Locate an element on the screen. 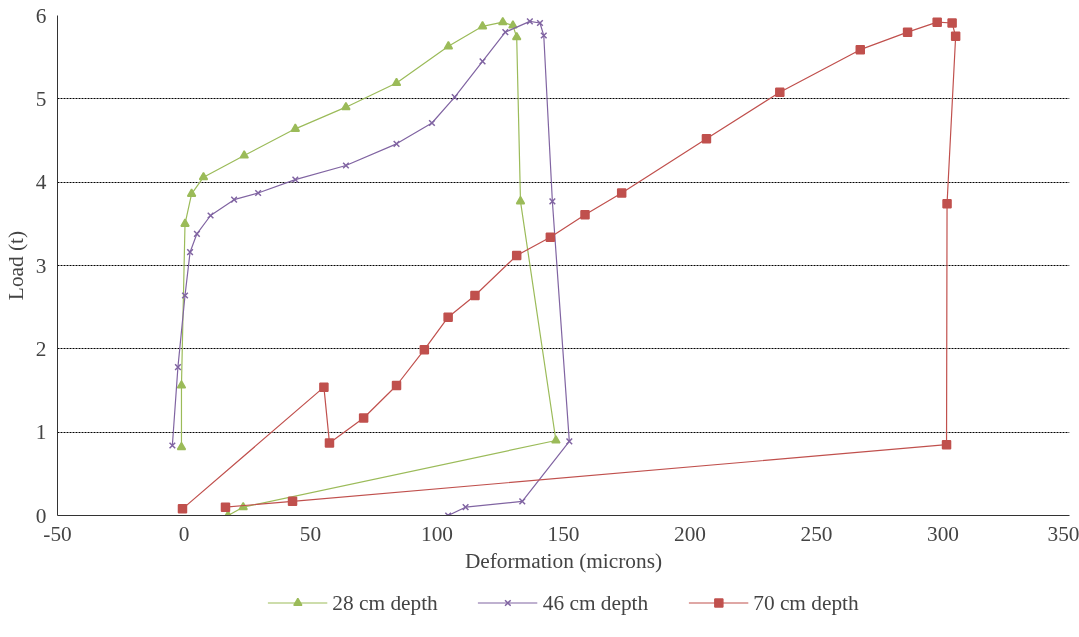 Image resolution: width=1079 pixels, height=637 pixels. y-tick-label: 1 is located at coordinates (41, 432).